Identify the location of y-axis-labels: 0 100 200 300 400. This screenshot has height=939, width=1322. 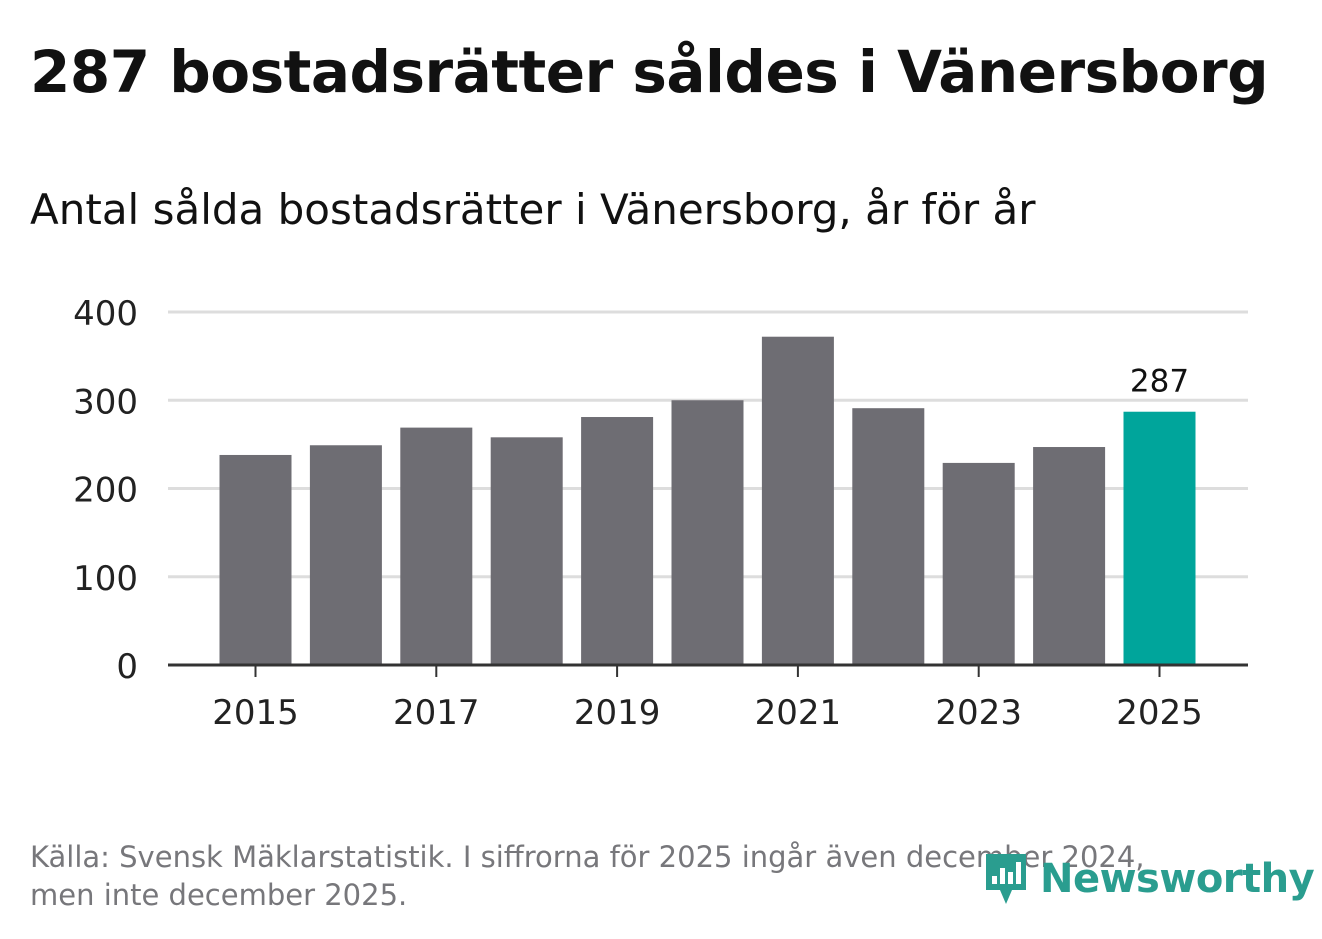
(105, 490).